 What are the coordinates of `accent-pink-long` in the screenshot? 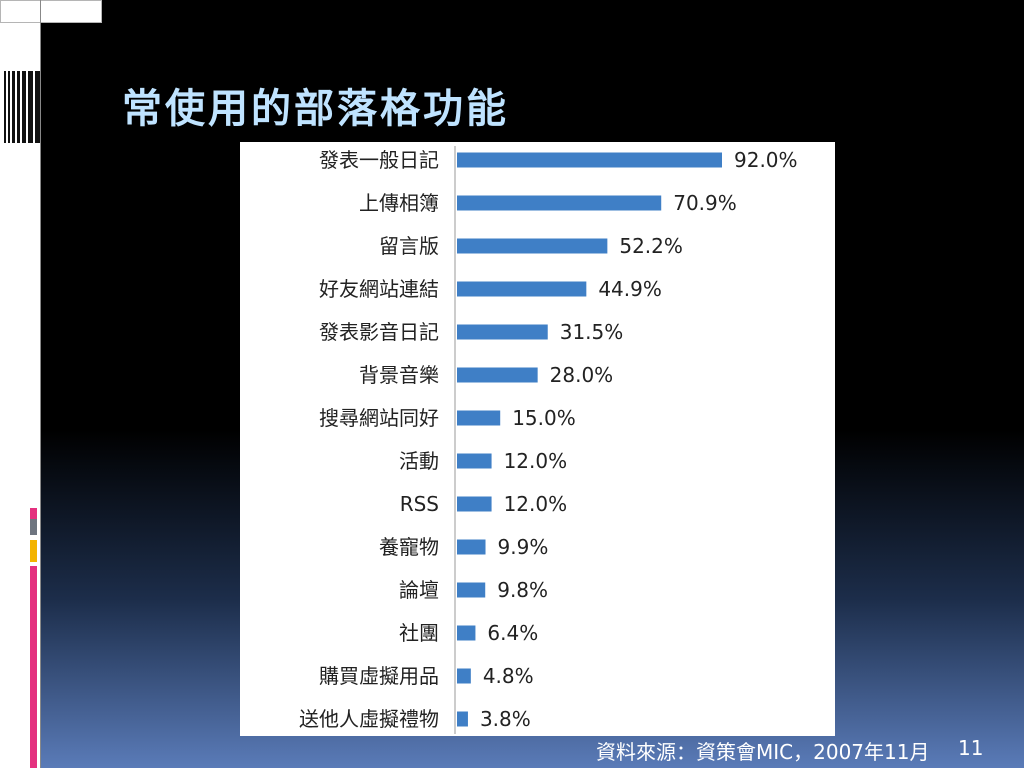 It's located at (33, 667).